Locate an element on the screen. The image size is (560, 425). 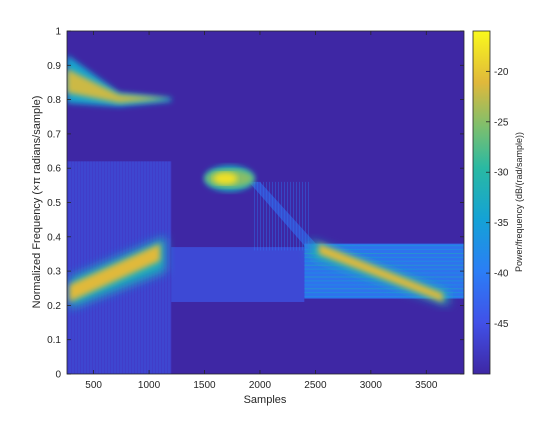
colorbar-tick-label: -35 is located at coordinates (501, 223).